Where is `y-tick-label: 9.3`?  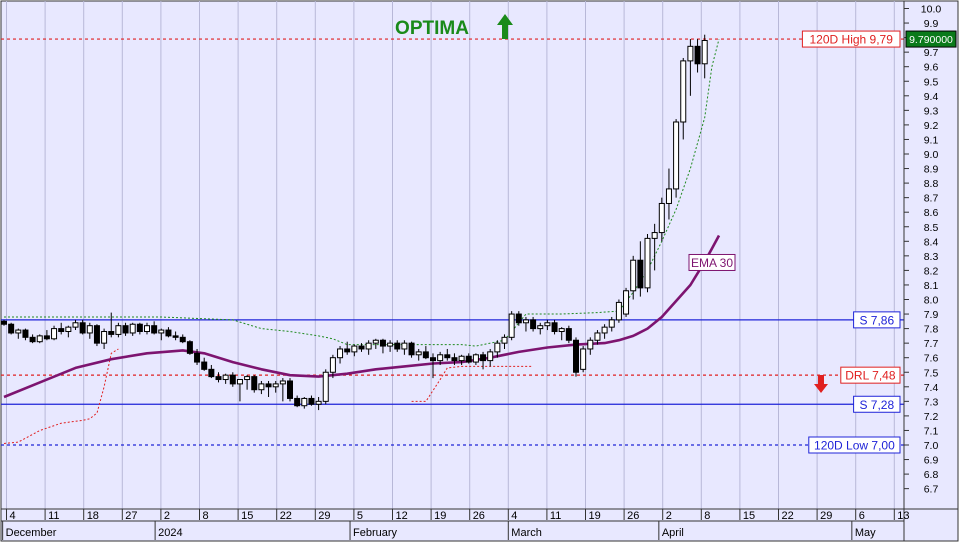 y-tick-label: 9.3 is located at coordinates (931, 111).